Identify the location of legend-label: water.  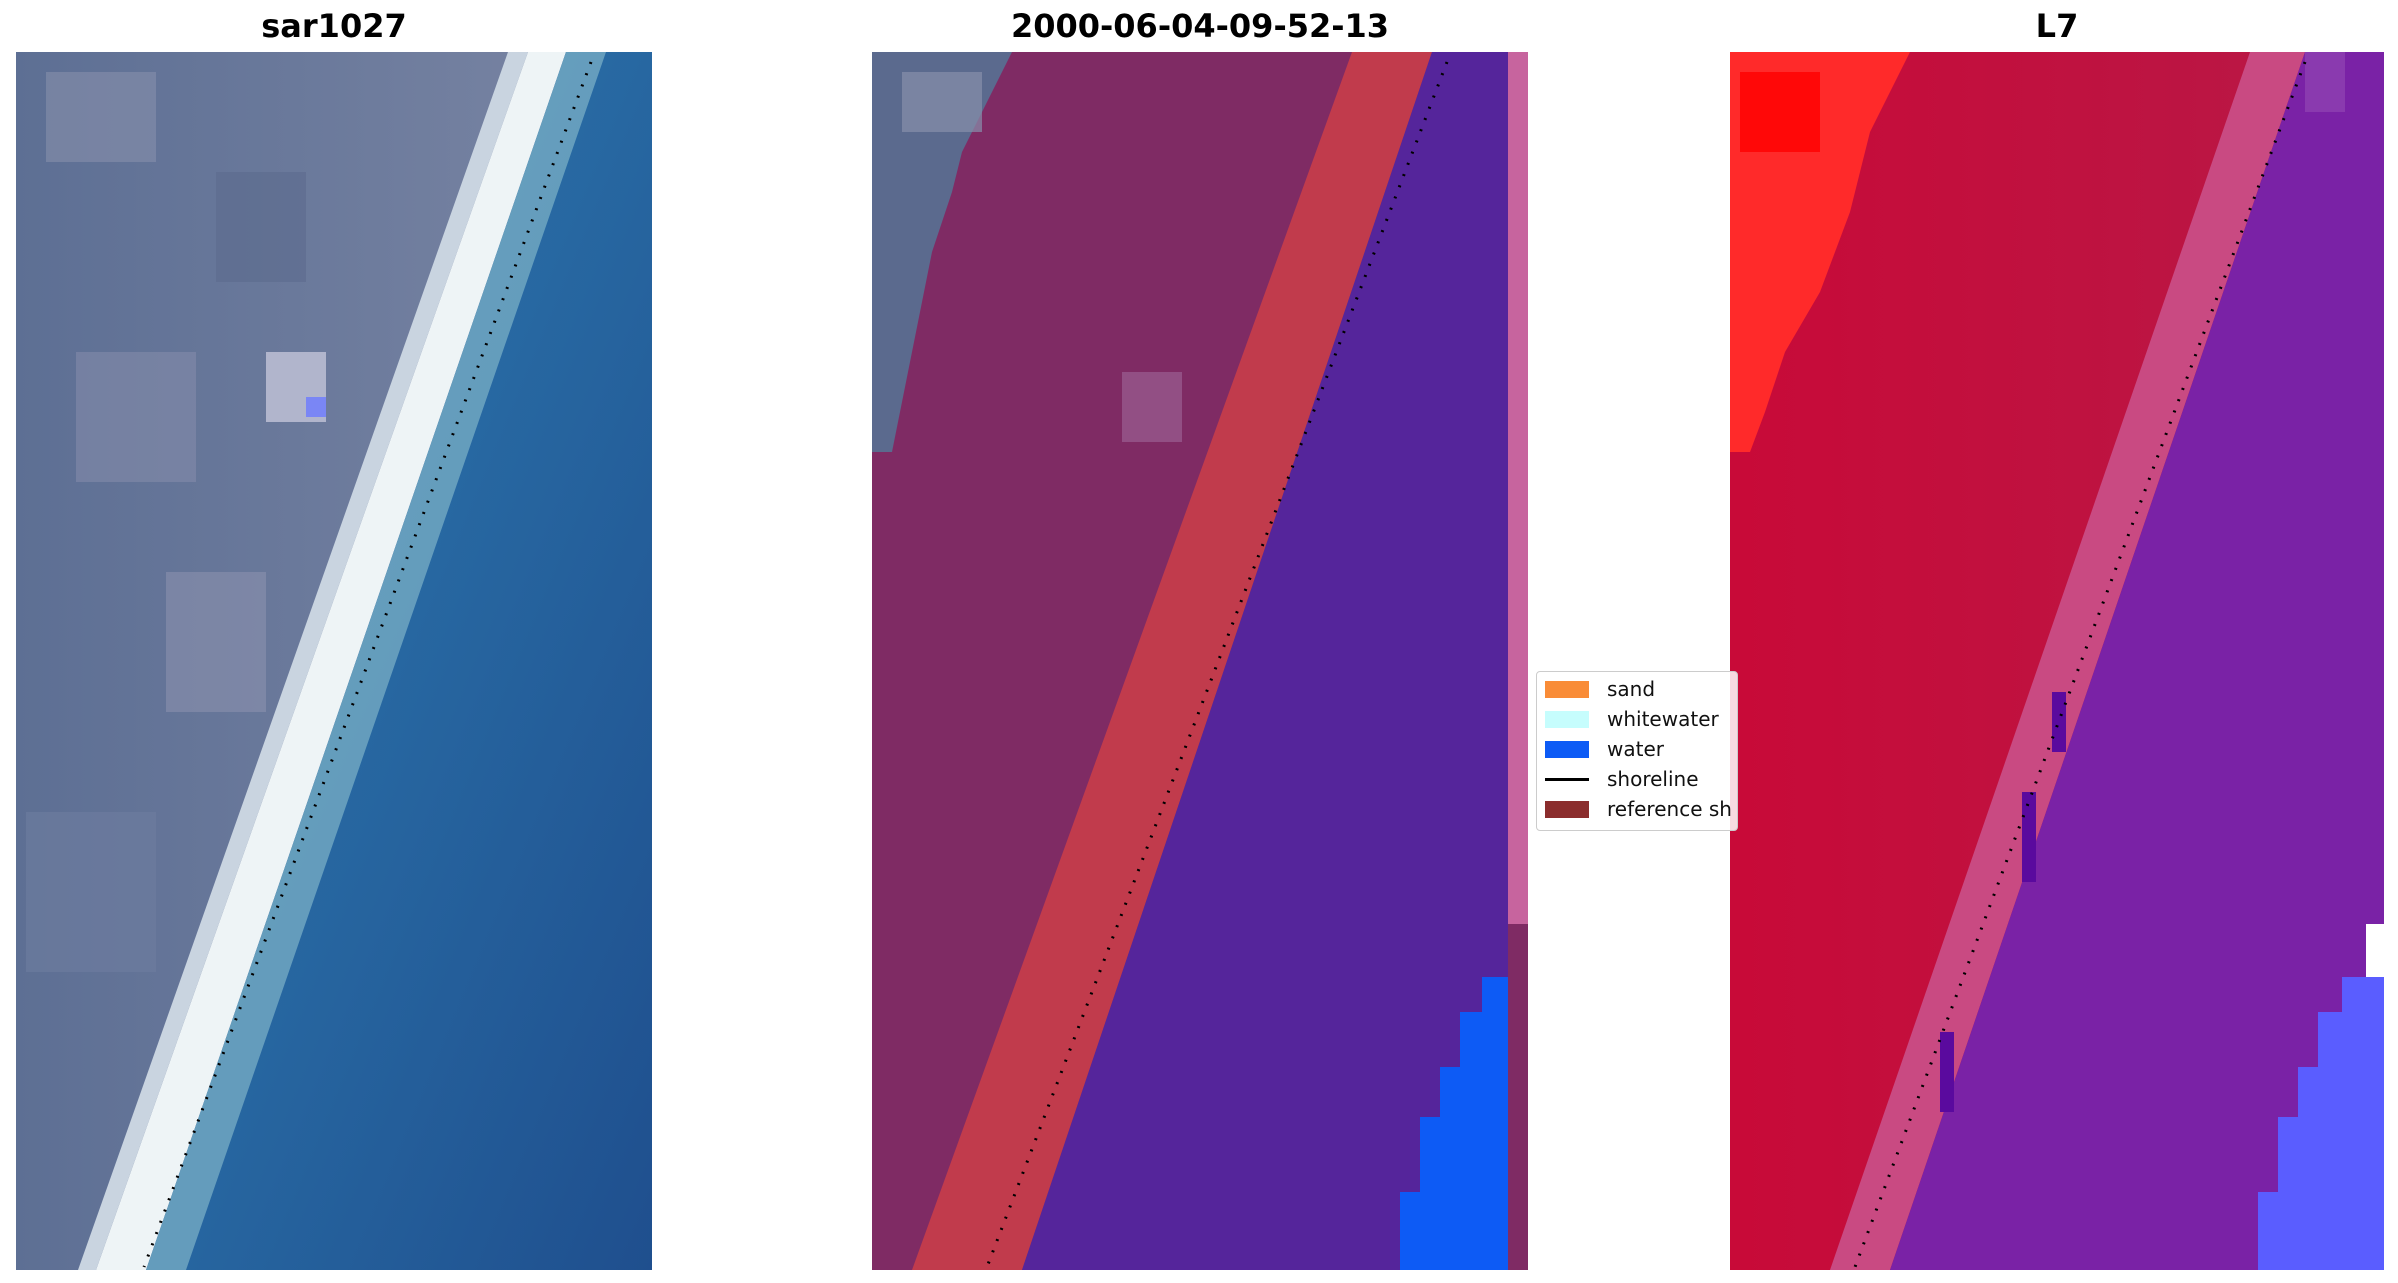
(1635, 749).